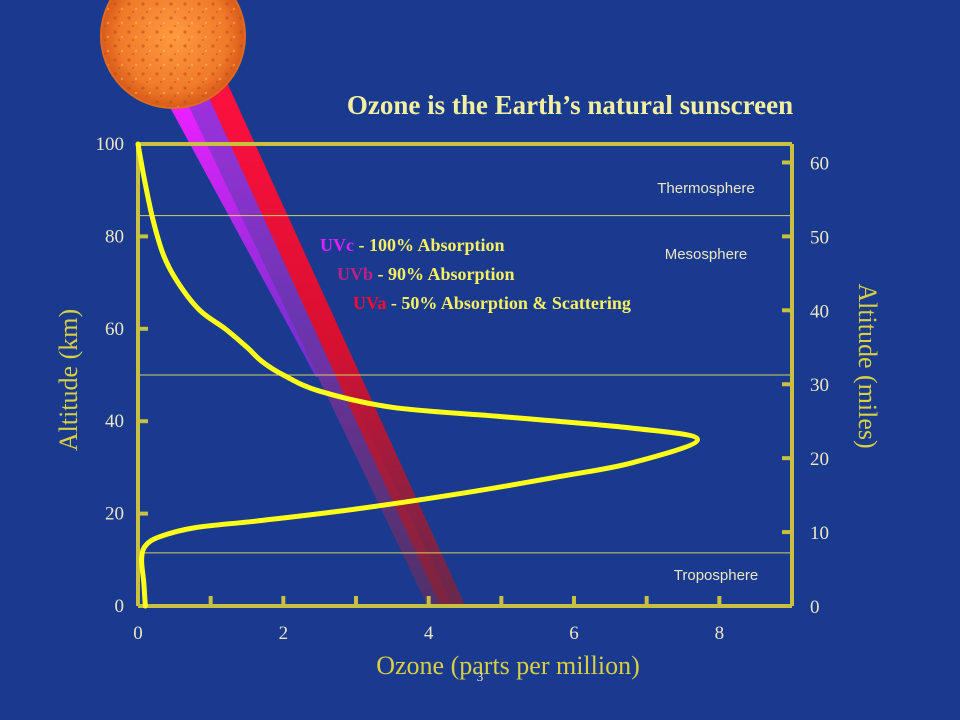  I want to click on uva-text: - 50% Absorption & Scattering, so click(508, 303).